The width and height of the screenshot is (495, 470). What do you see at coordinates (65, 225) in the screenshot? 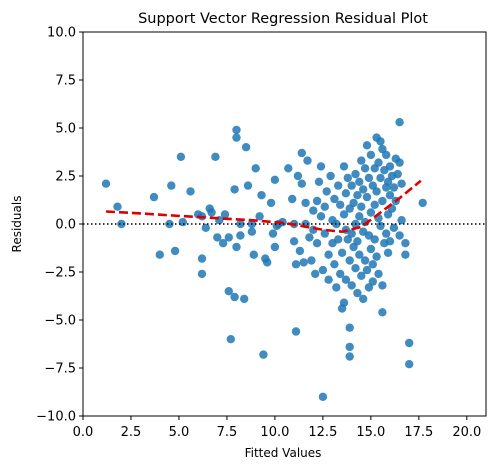
I see `y-tick-label: 0.0` at bounding box center [65, 225].